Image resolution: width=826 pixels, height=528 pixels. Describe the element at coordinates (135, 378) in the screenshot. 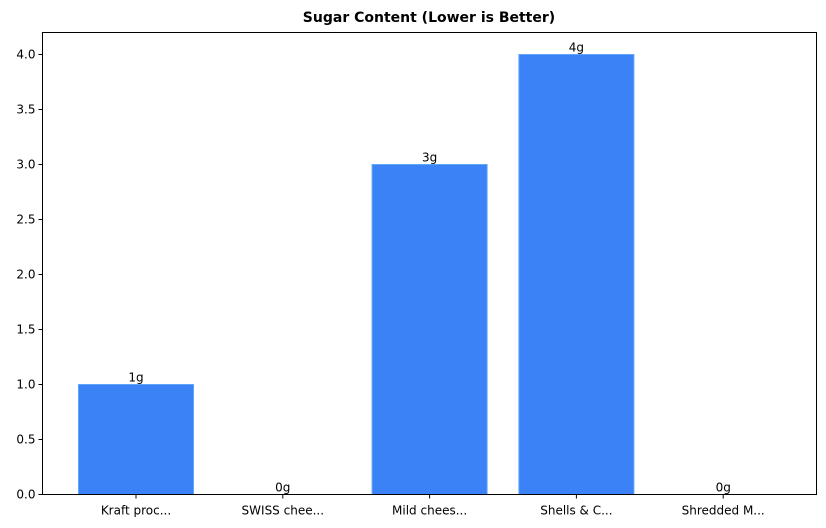

I see `bar-value-label: 1g` at that location.